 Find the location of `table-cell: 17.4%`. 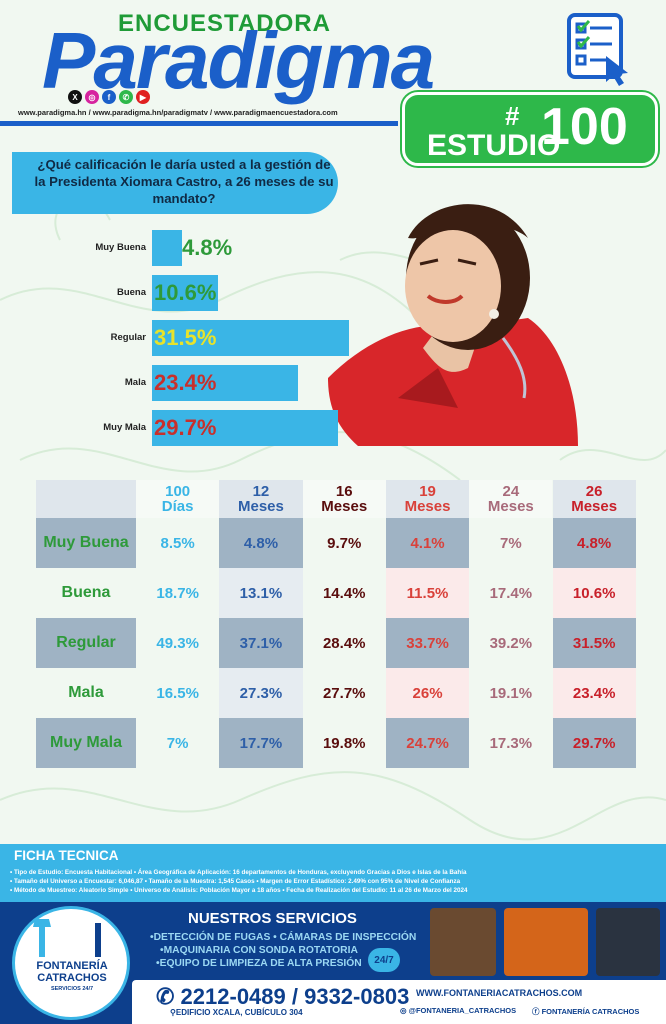

table-cell: 17.4% is located at coordinates (511, 593).